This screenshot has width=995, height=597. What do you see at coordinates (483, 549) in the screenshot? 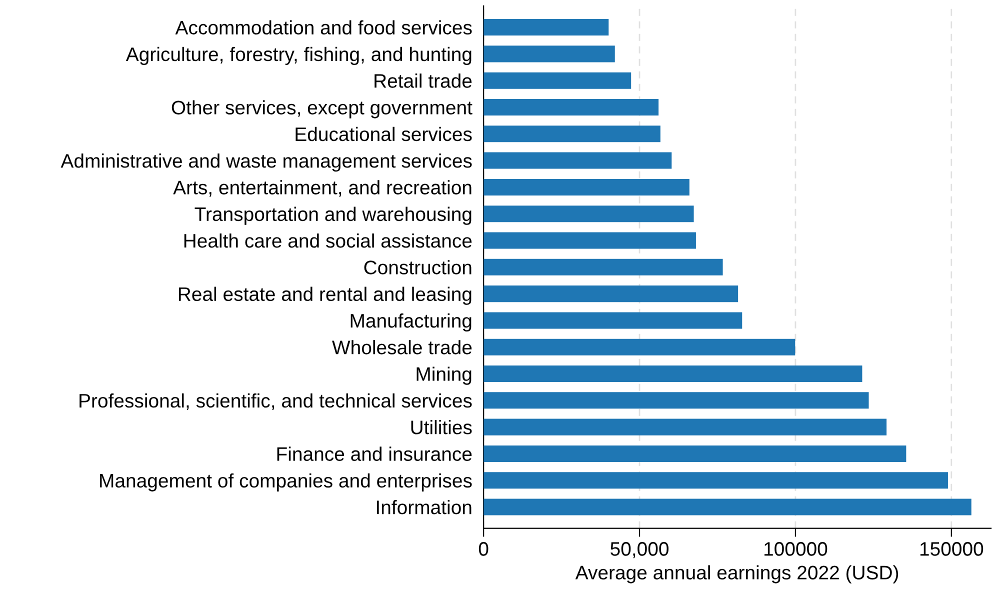
I see `x-tick-label: 0` at bounding box center [483, 549].